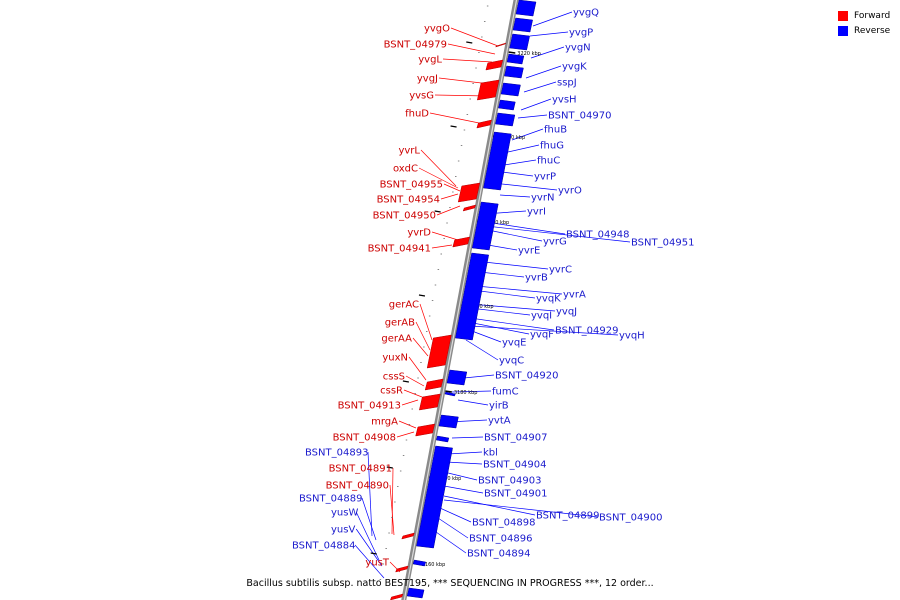  I want to click on forward-gene-label: yvgO, so click(437, 29).